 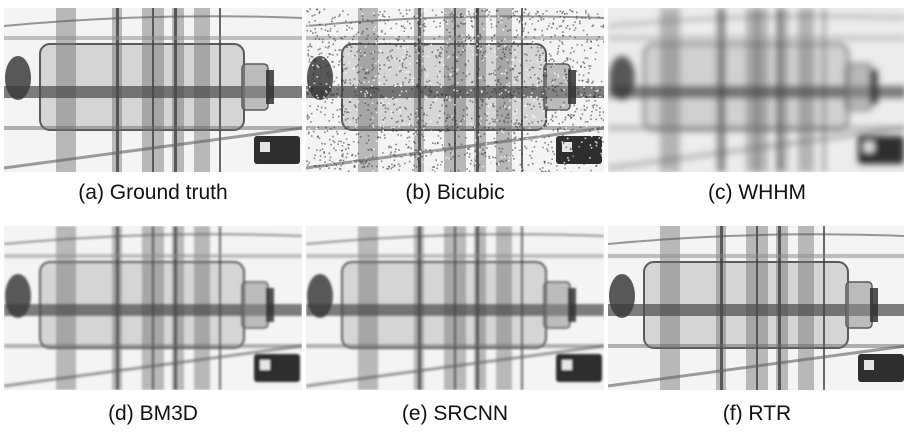 I want to click on panel-srcnn, so click(x=455, y=308).